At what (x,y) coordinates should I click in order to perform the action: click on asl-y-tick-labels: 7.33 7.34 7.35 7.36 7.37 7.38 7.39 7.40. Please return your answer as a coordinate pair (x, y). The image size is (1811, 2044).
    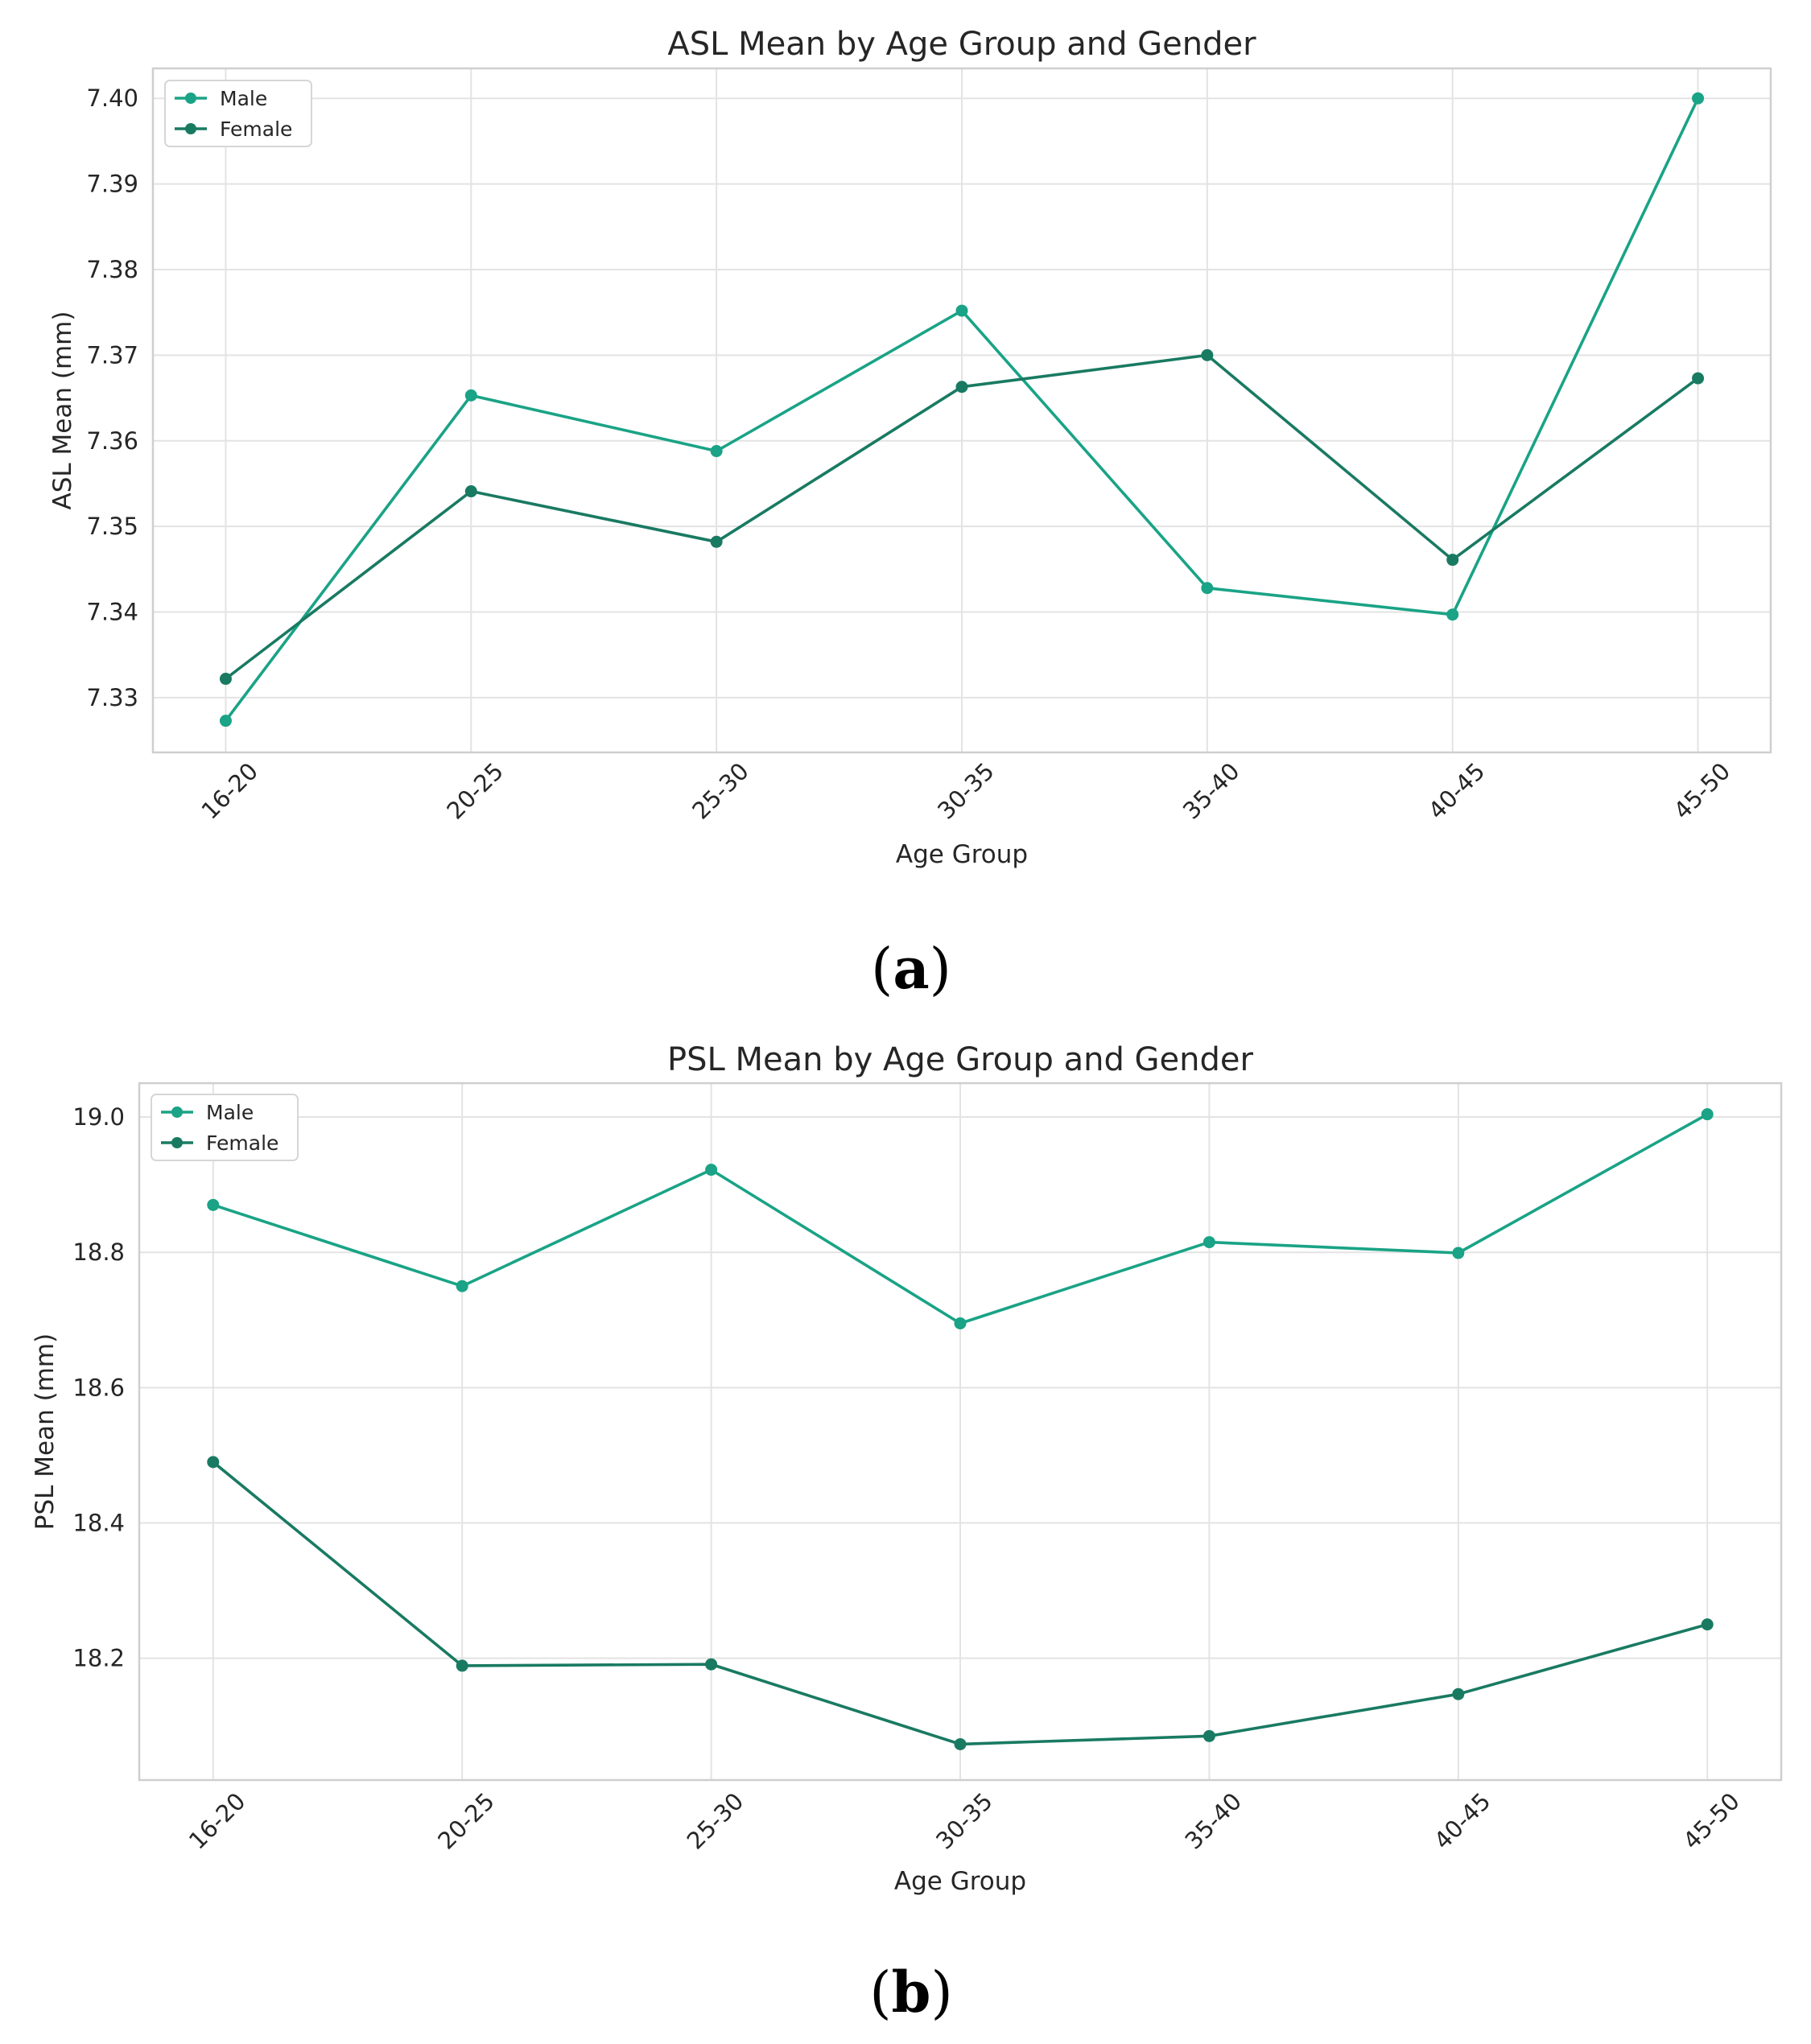
    Looking at the image, I should click on (112, 397).